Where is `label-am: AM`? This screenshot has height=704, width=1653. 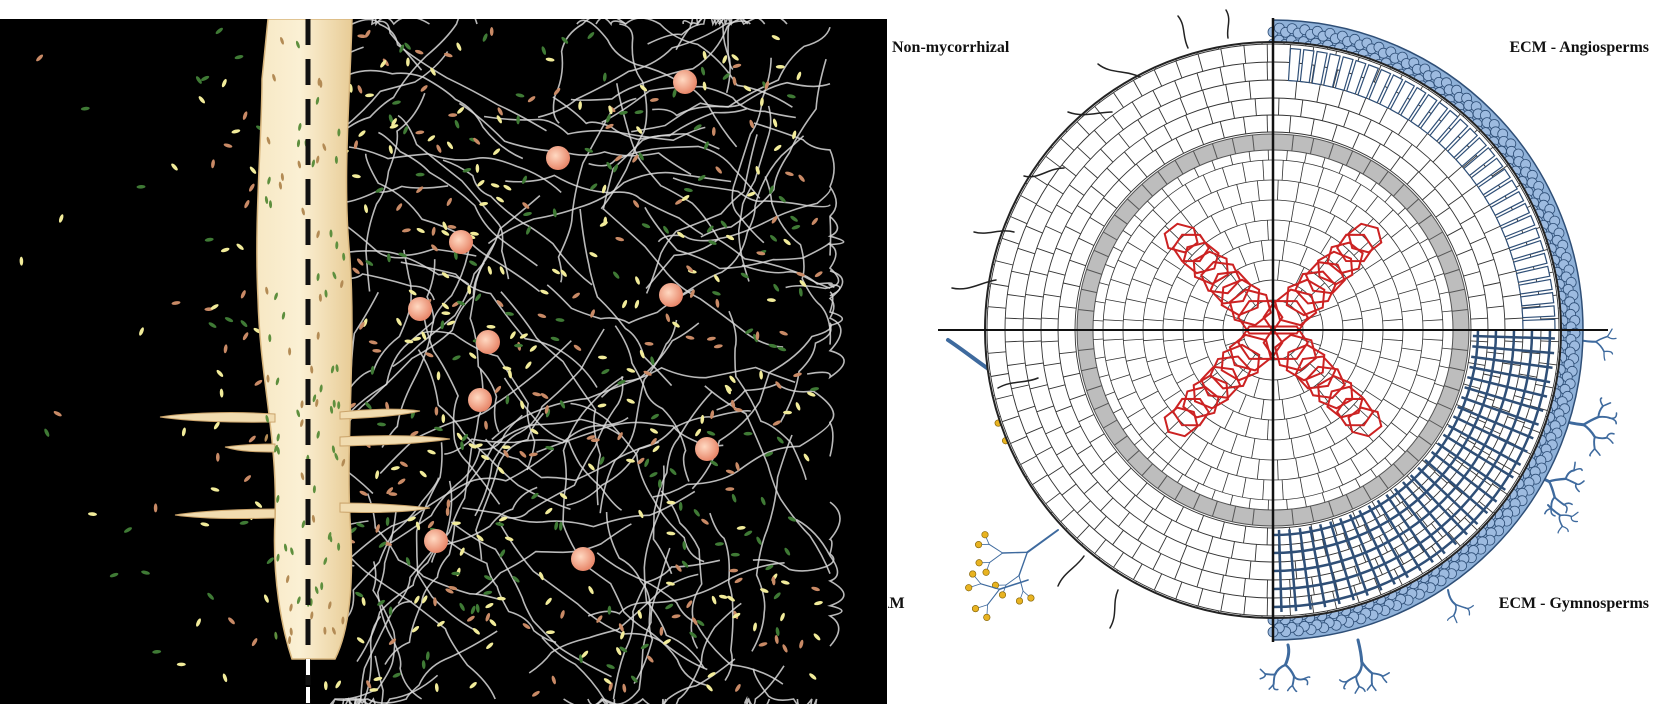 label-am: AM is located at coordinates (896, 603).